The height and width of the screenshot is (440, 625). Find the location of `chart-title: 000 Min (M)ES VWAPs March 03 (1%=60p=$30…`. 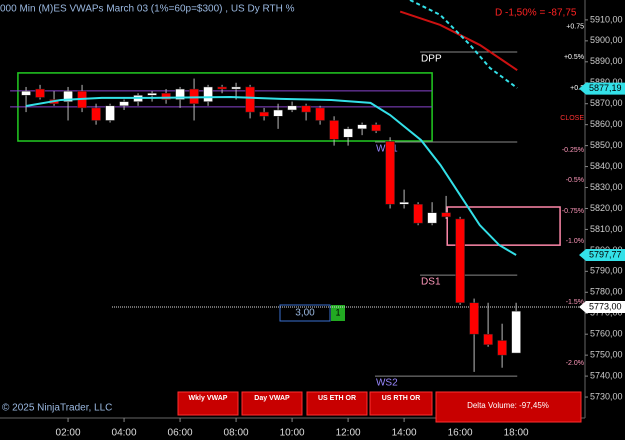

chart-title: 000 Min (M)ES VWAPs March 03 (1%=60p=$30… is located at coordinates (147, 9).